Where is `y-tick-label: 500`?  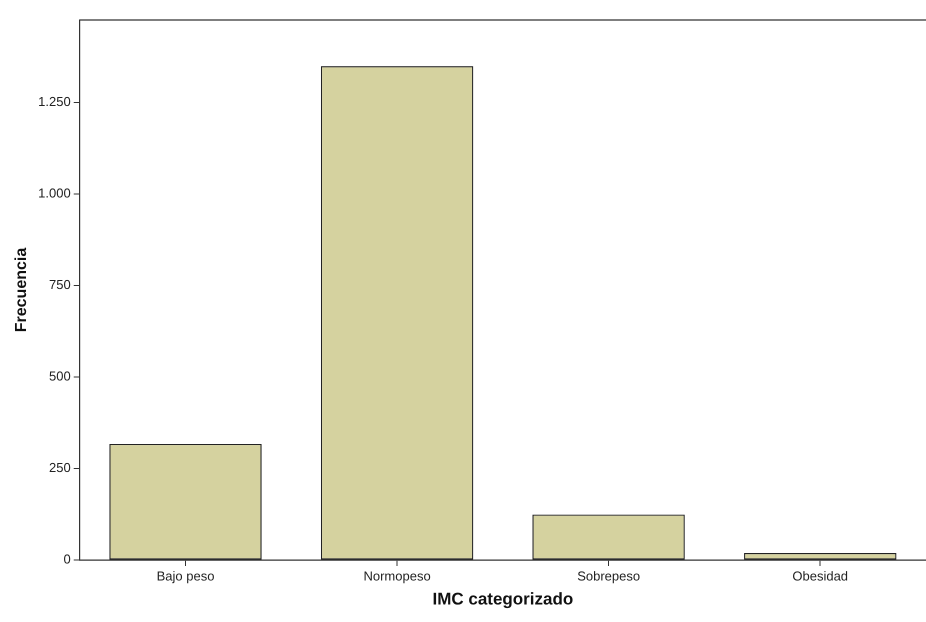 y-tick-label: 500 is located at coordinates (60, 376).